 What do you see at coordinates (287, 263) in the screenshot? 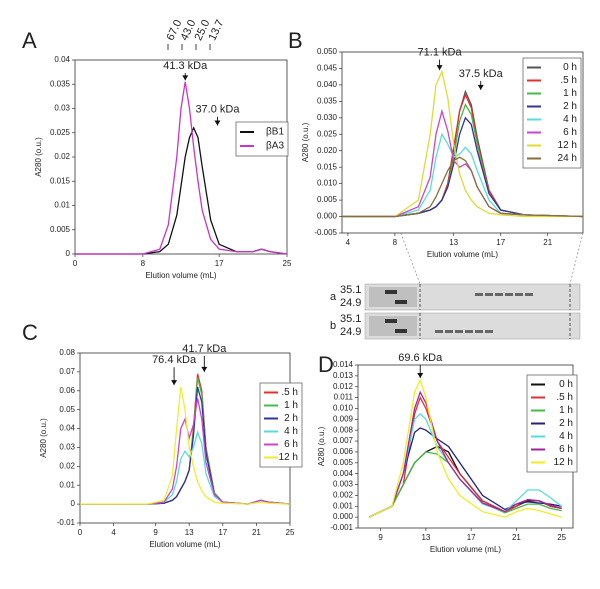
I see `x-tick-label: 25` at bounding box center [287, 263].